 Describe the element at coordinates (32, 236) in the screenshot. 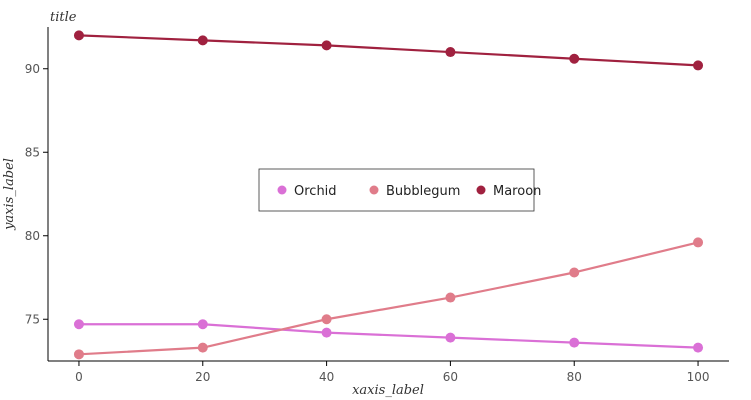

I see `y-tick-label: 80` at that location.